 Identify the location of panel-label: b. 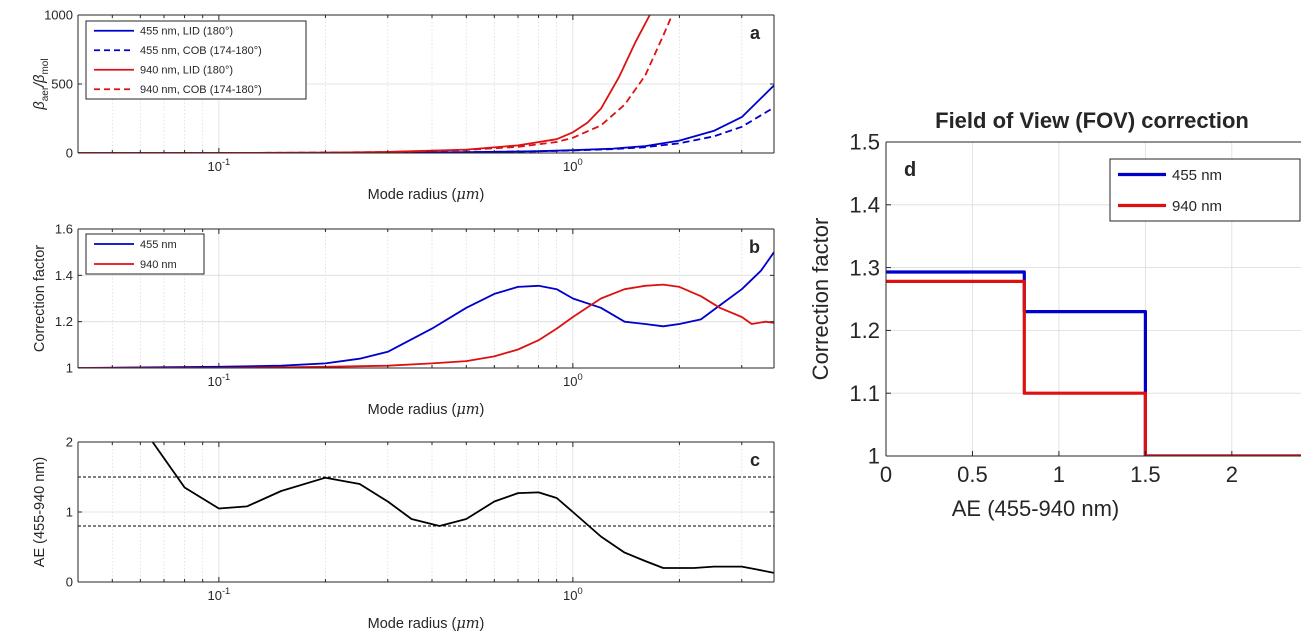
(754, 247).